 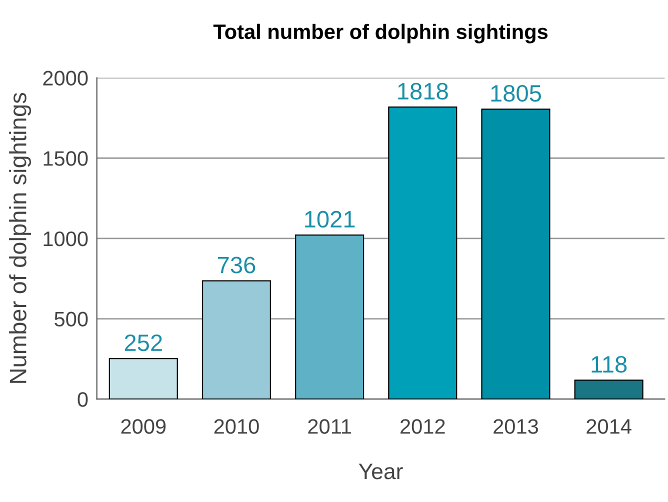 What do you see at coordinates (237, 265) in the screenshot?
I see `data-label: 736` at bounding box center [237, 265].